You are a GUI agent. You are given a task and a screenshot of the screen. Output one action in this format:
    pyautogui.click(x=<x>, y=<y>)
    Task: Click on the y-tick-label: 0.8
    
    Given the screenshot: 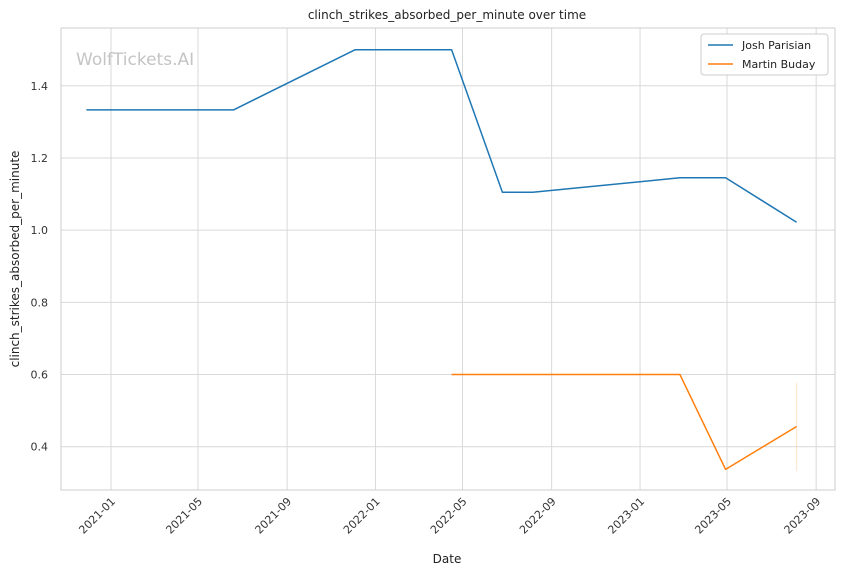 What is the action you would take?
    pyautogui.click(x=40, y=302)
    